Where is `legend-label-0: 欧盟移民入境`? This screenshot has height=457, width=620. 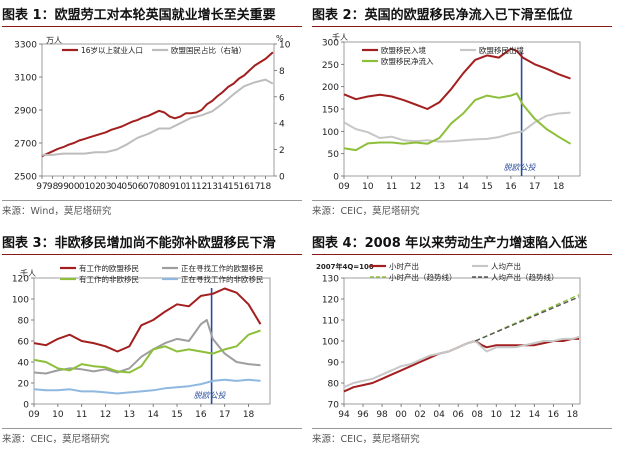 legend-label-0: 欧盟移民入境 is located at coordinates (403, 50).